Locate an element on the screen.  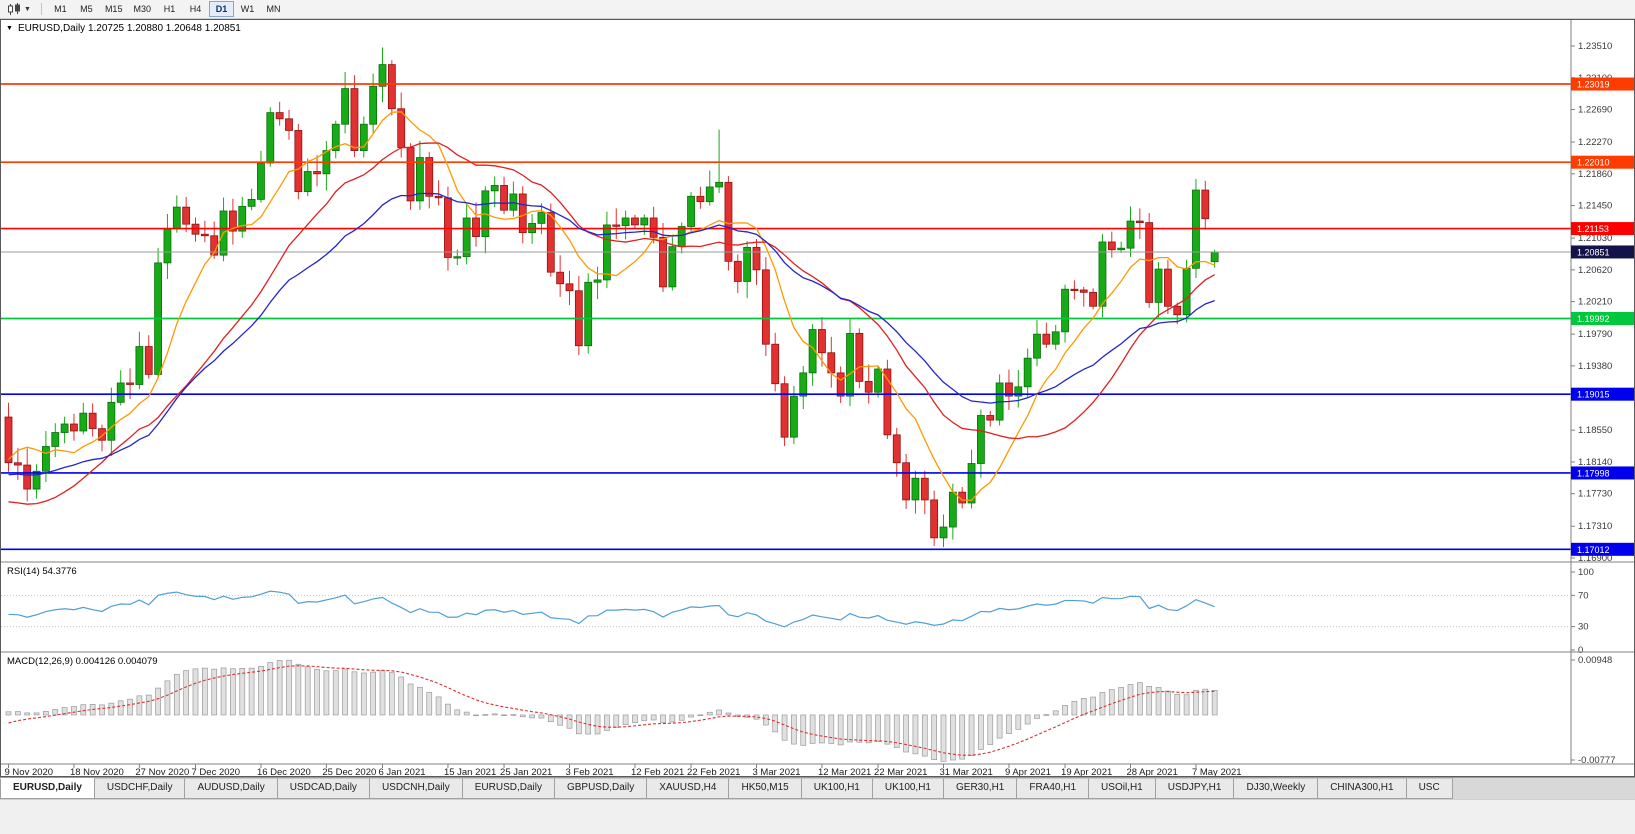
svg-text: 3 Feb 2021 is located at coordinates (590, 771).